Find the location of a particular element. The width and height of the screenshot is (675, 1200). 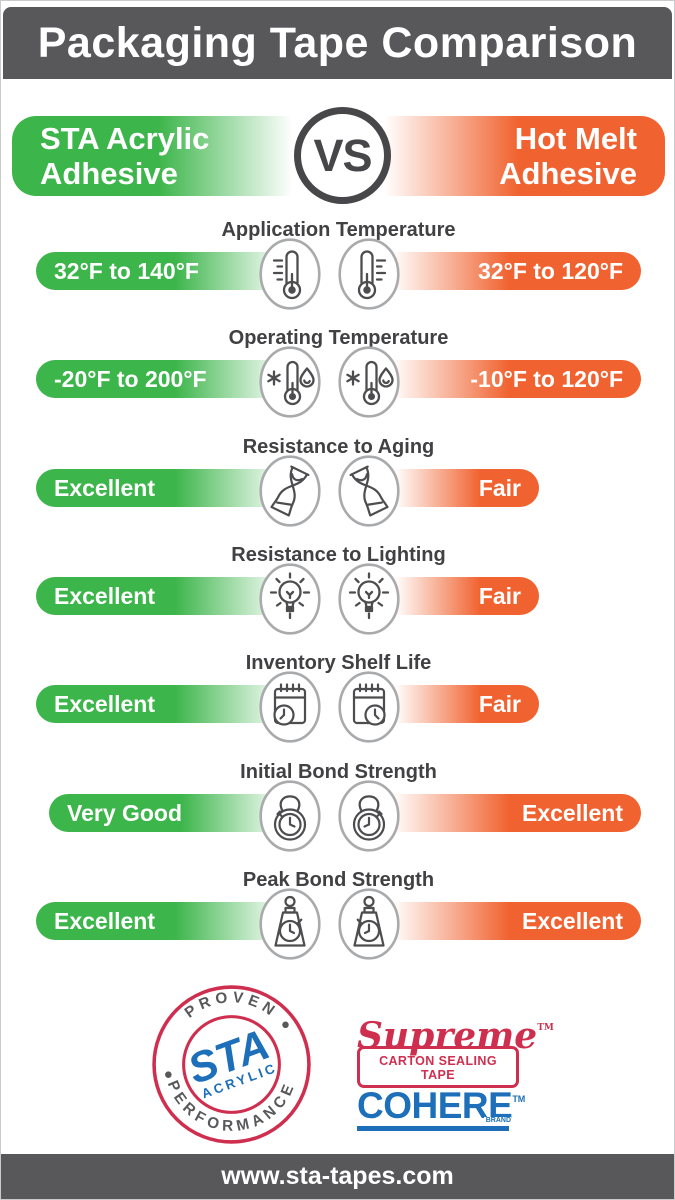

vs-badge: VS is located at coordinates (342, 155).